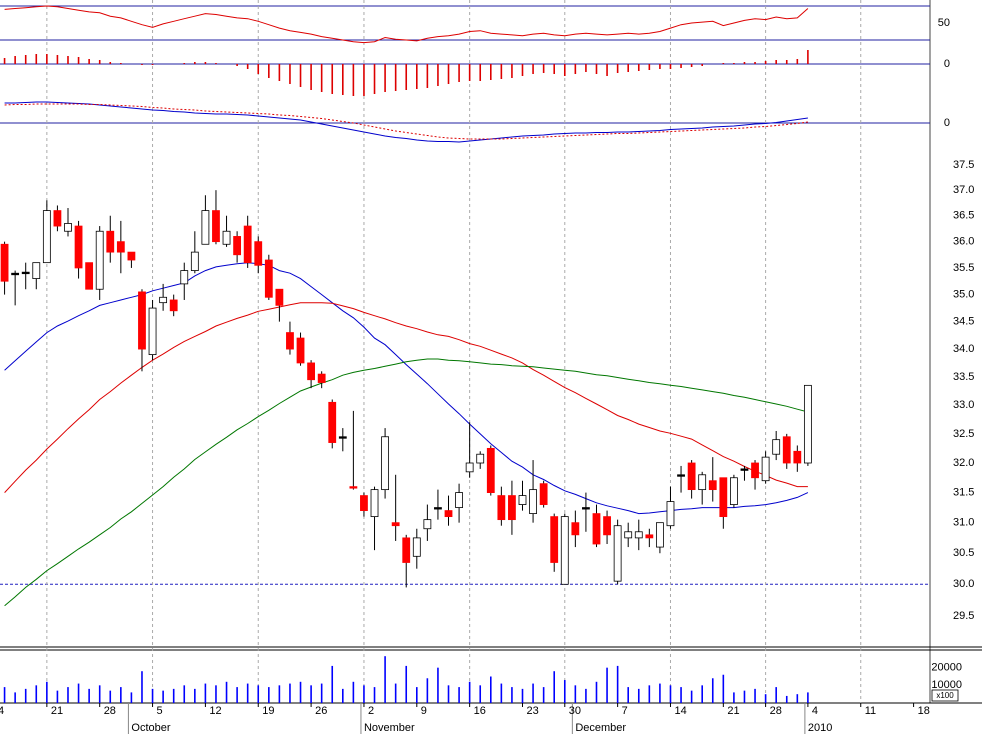 The width and height of the screenshot is (982, 734). I want to click on y-tick-label: 36.5, so click(963, 216).